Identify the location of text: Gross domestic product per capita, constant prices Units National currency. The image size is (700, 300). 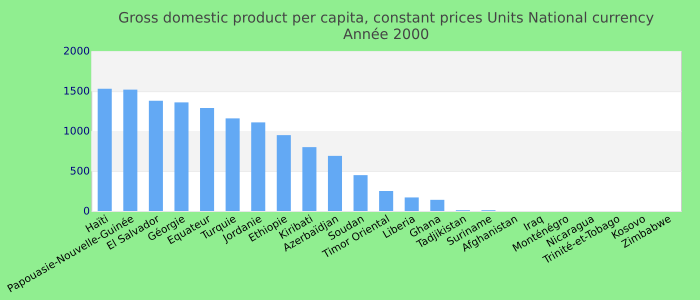
(386, 18).